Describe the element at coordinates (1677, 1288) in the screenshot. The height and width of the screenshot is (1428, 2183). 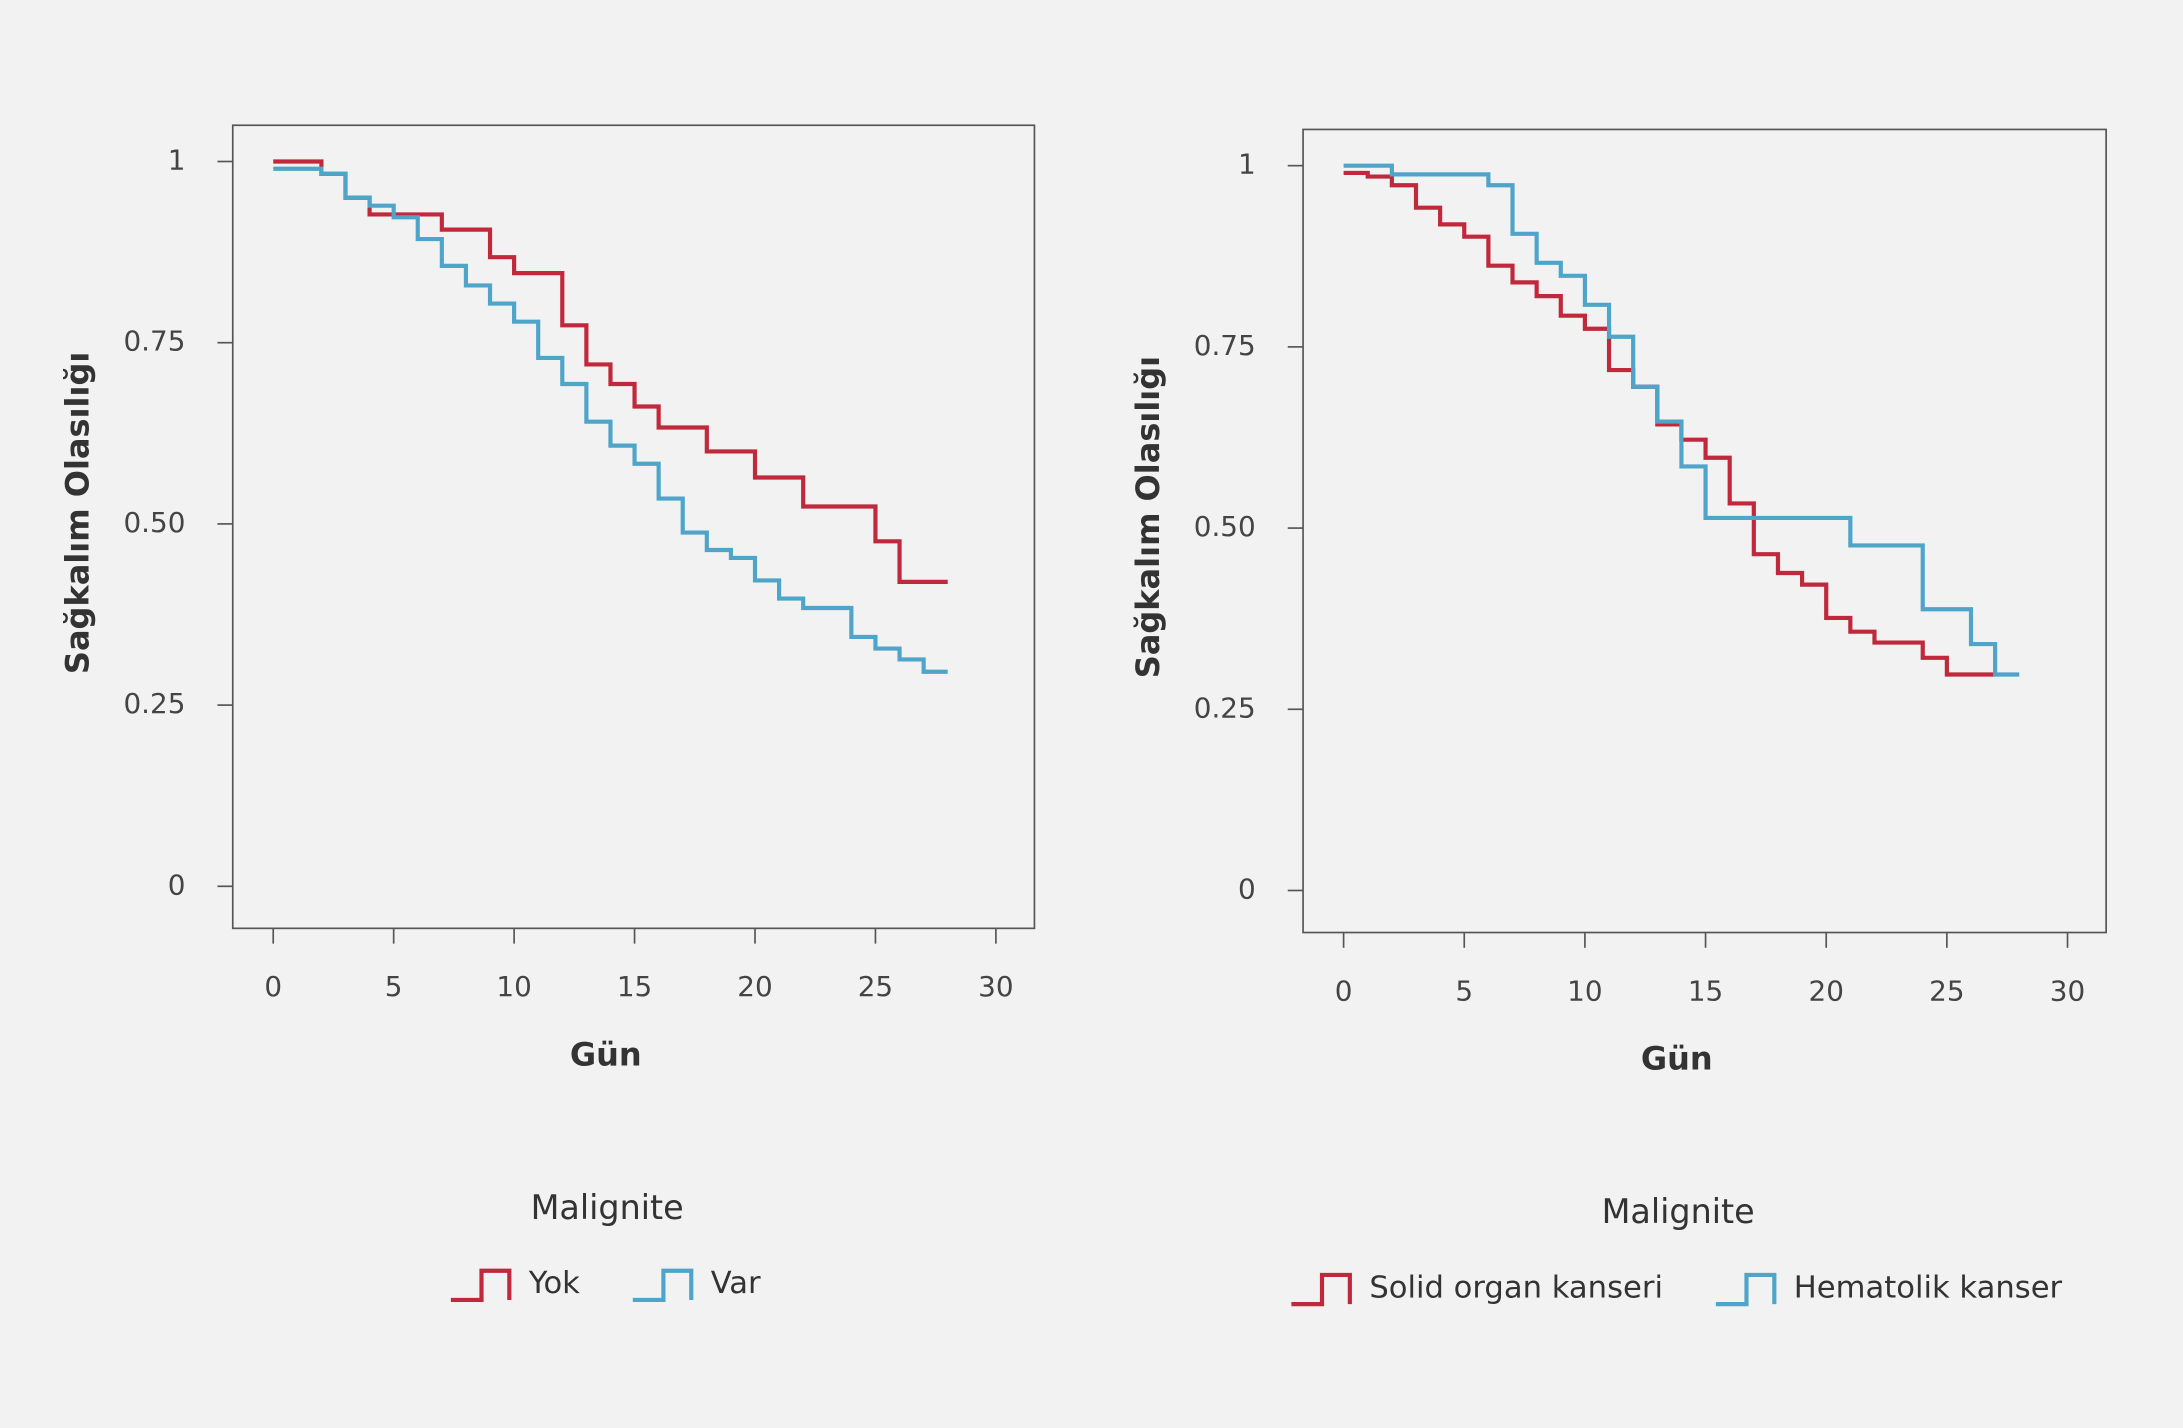
I see `legend: Solid organ kanseri Hematolik kanser` at that location.